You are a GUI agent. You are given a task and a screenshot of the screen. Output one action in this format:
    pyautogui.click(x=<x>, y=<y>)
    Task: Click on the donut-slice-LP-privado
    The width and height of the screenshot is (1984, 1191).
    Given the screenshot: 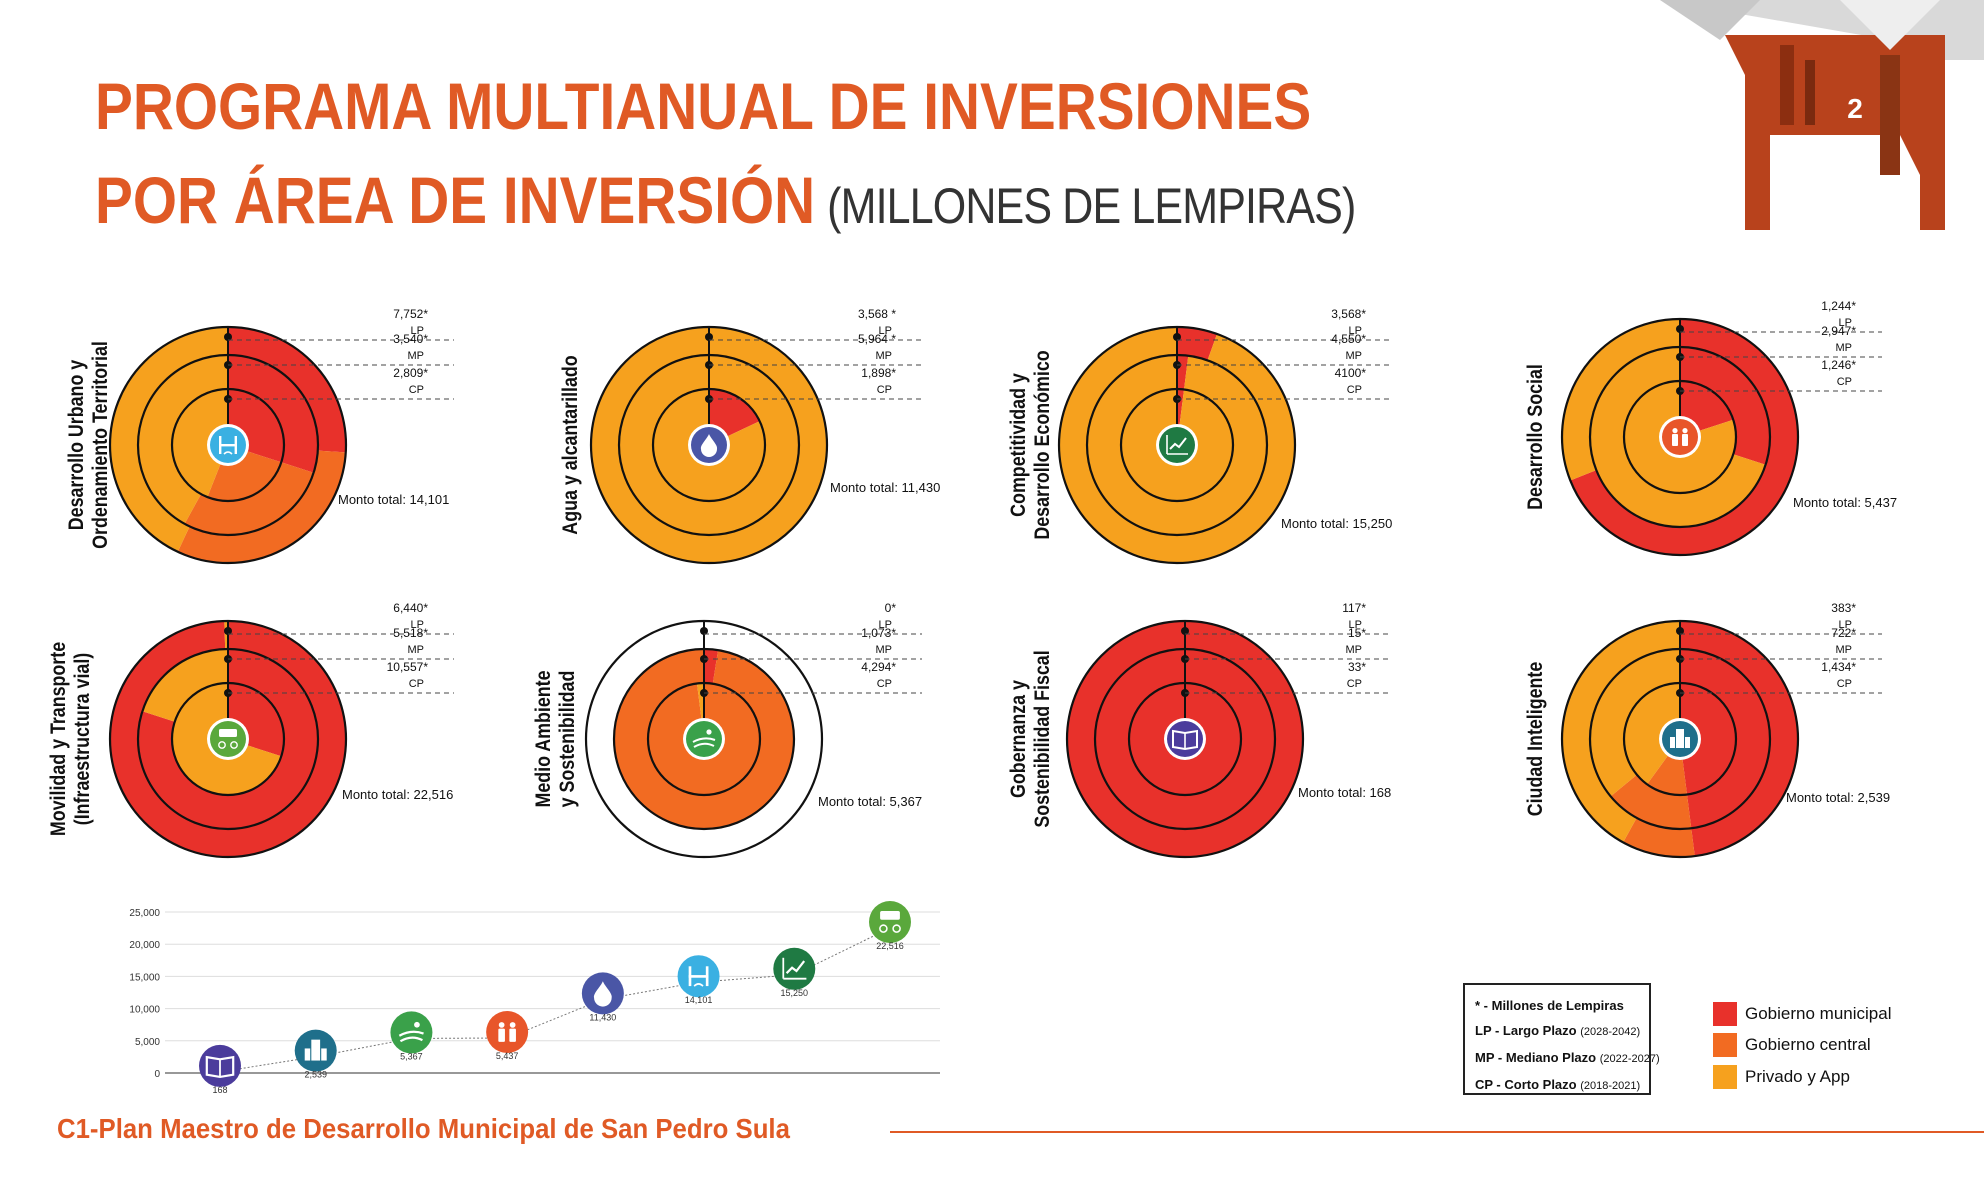 What is the action you would take?
    pyautogui.click(x=169, y=439)
    